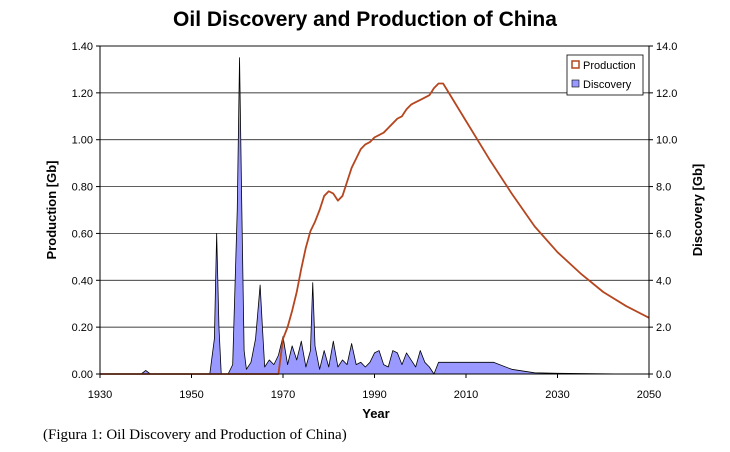  What do you see at coordinates (605, 75) in the screenshot?
I see `legend: Production Discovery` at bounding box center [605, 75].